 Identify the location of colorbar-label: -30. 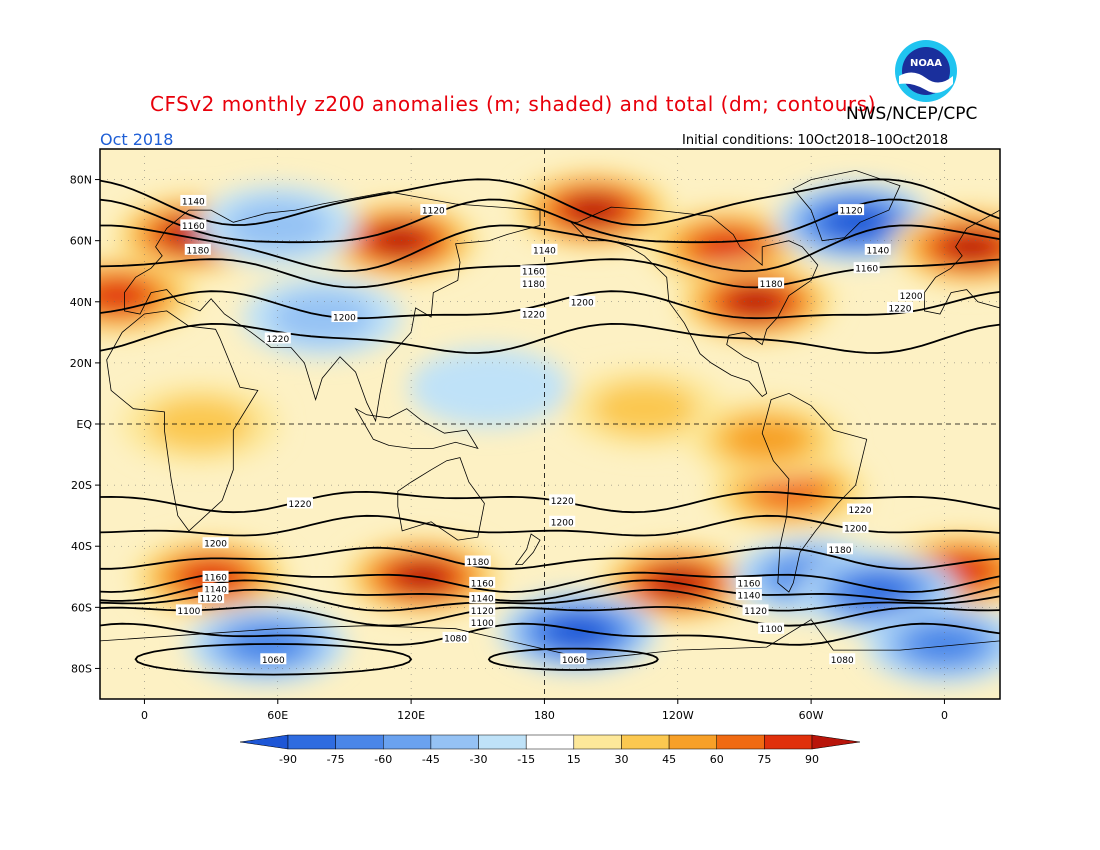
(479, 759).